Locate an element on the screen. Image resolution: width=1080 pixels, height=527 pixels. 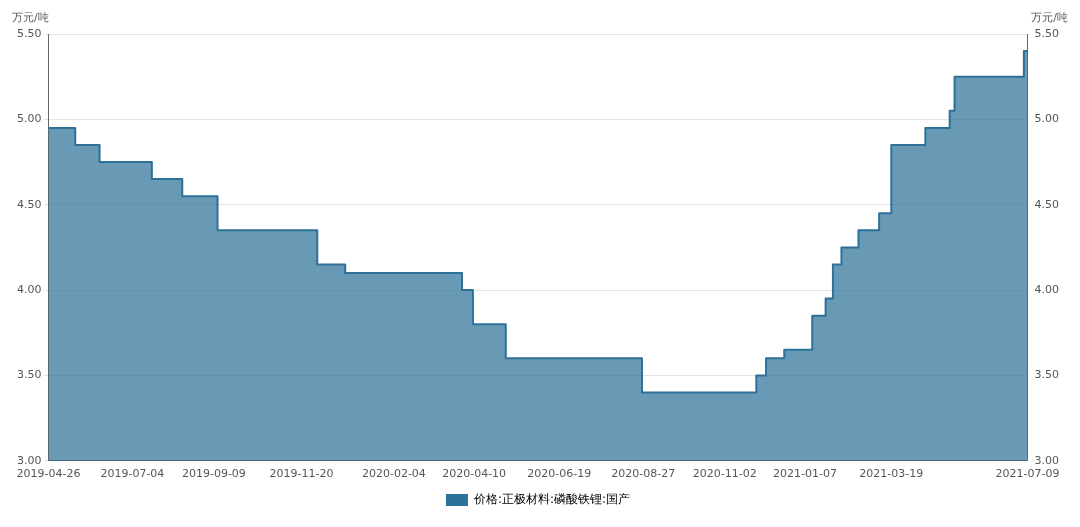
x-tick-label: 2020-06-19 is located at coordinates (559, 474).